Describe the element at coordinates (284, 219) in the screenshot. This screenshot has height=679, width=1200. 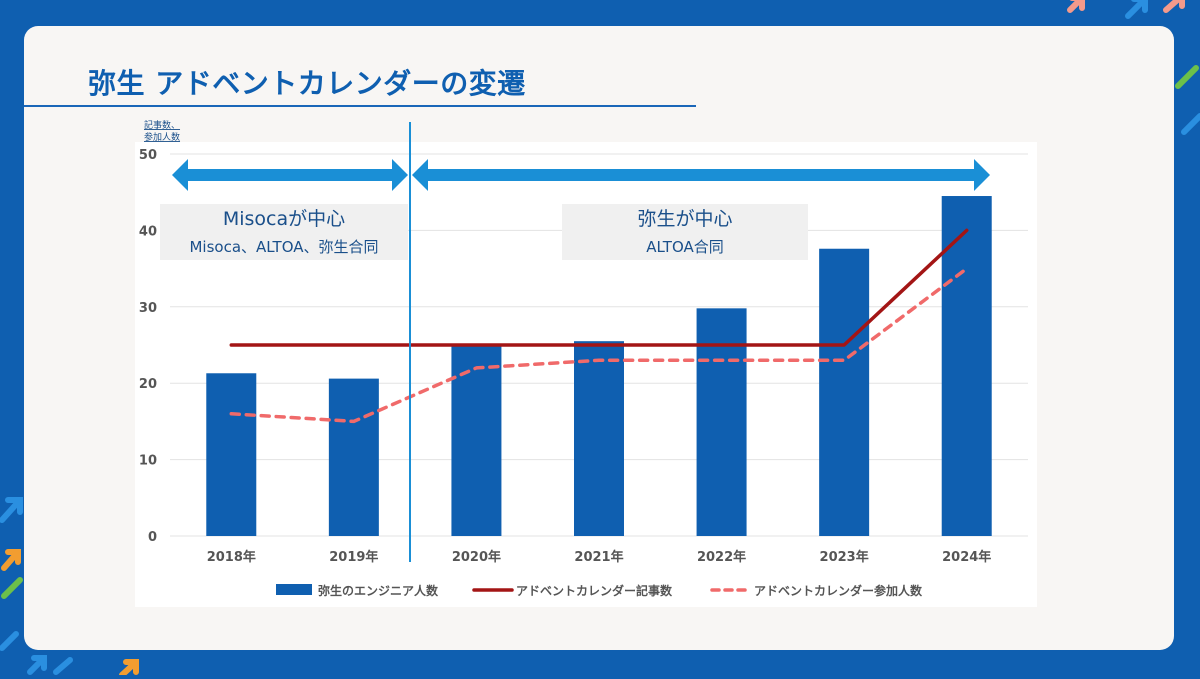
I see `period-main-label: Misocaが中心` at that location.